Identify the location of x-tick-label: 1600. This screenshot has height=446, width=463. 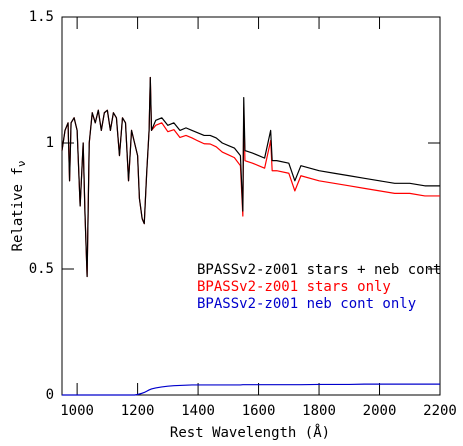
(259, 411).